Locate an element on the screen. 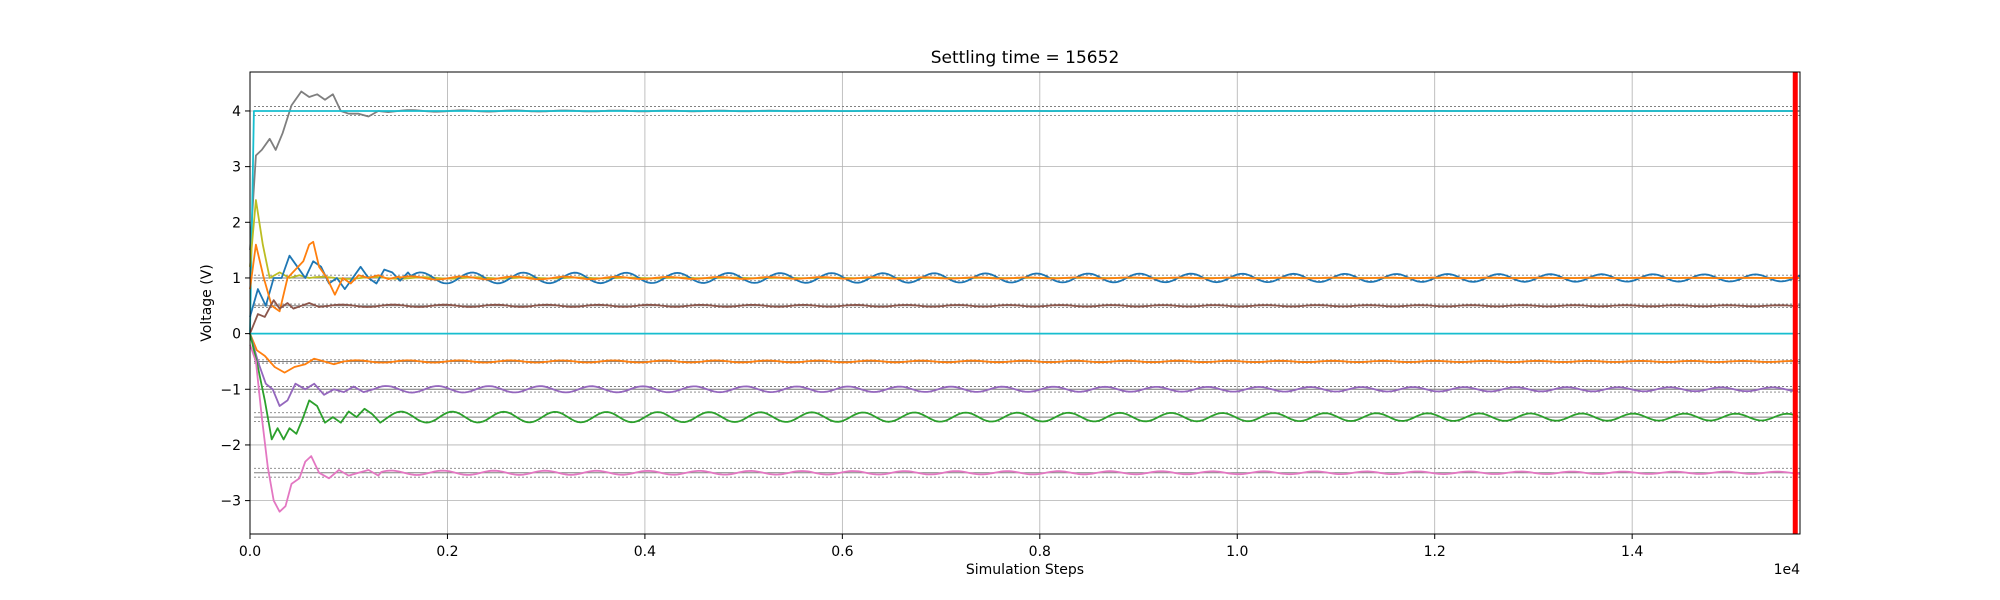 The width and height of the screenshot is (2000, 600). y-tick-label: 3 is located at coordinates (236, 168).